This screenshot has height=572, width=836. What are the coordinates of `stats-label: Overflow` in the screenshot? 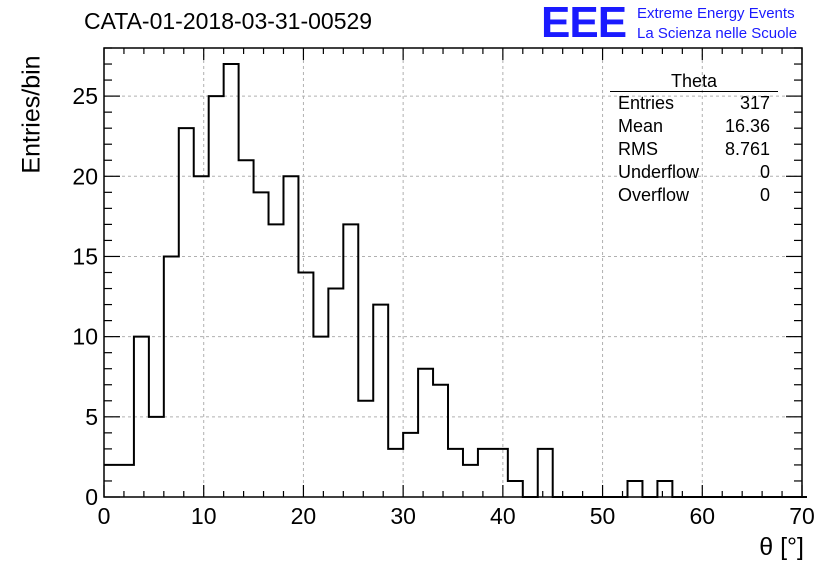 It's located at (654, 195).